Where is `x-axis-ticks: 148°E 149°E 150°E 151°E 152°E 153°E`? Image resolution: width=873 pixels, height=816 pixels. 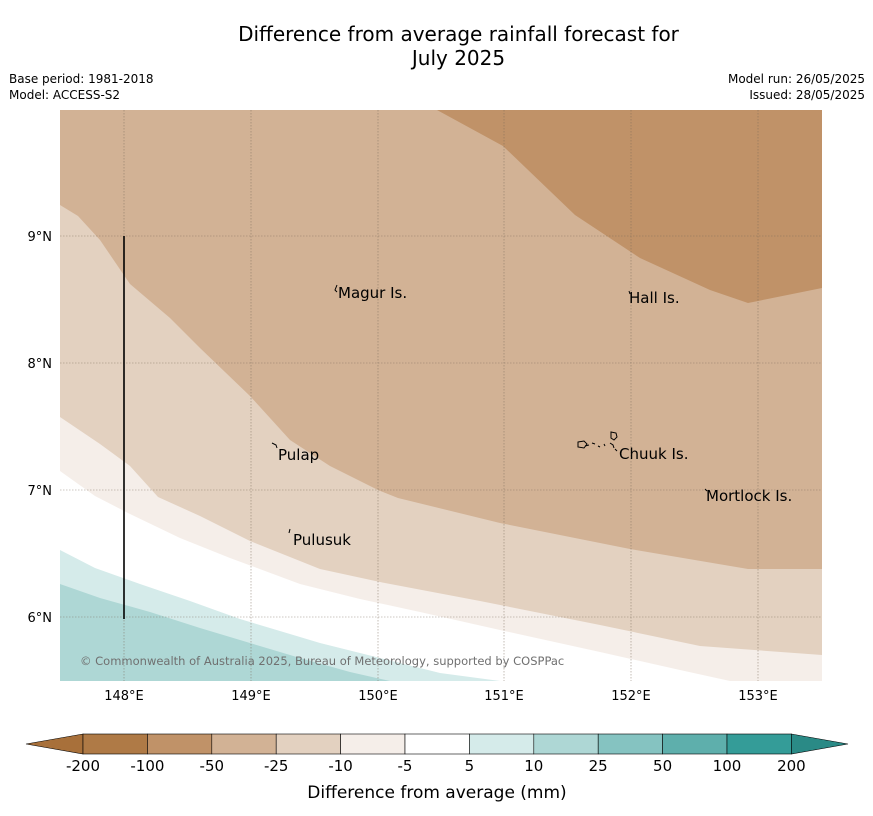
x-axis-ticks: 148°E 149°E 150°E 151°E 152°E 153°E is located at coordinates (441, 696).